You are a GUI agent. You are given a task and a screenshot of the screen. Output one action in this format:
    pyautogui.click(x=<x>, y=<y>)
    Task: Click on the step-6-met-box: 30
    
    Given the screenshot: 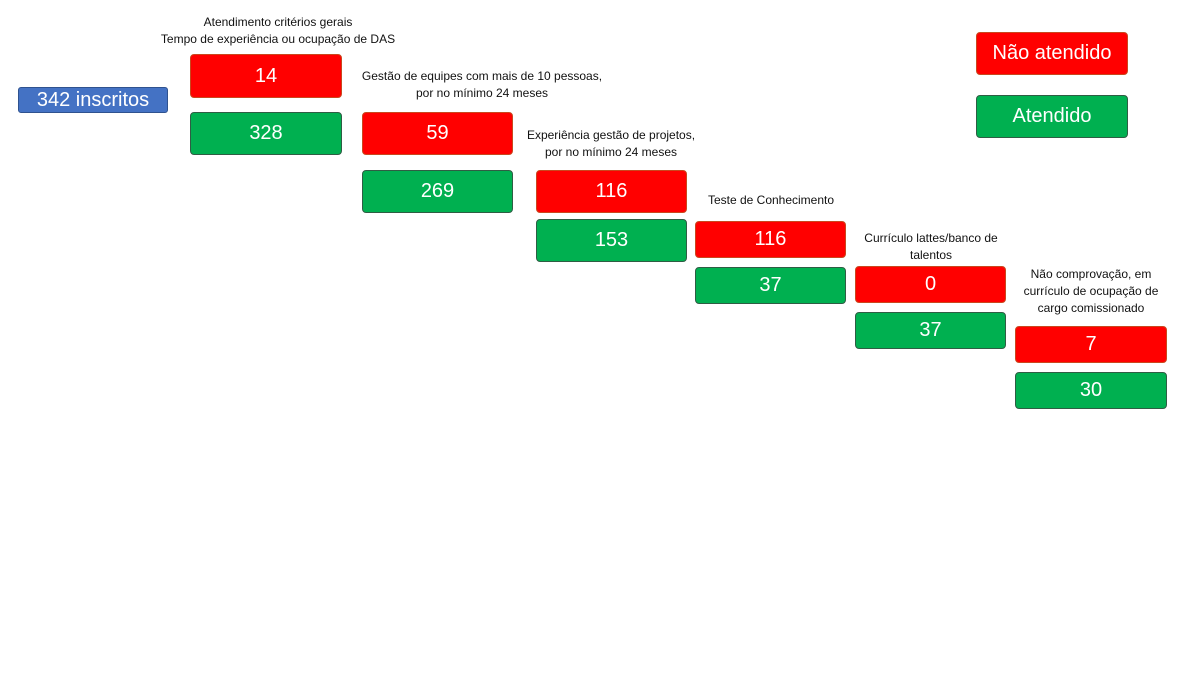 What is the action you would take?
    pyautogui.click(x=1091, y=390)
    